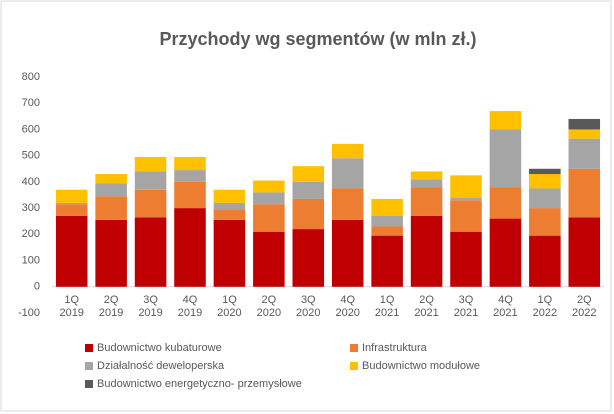 This screenshot has height=414, width=614. Describe the element at coordinates (308, 306) in the screenshot. I see `x-tick-label: 3Q 2020` at that location.